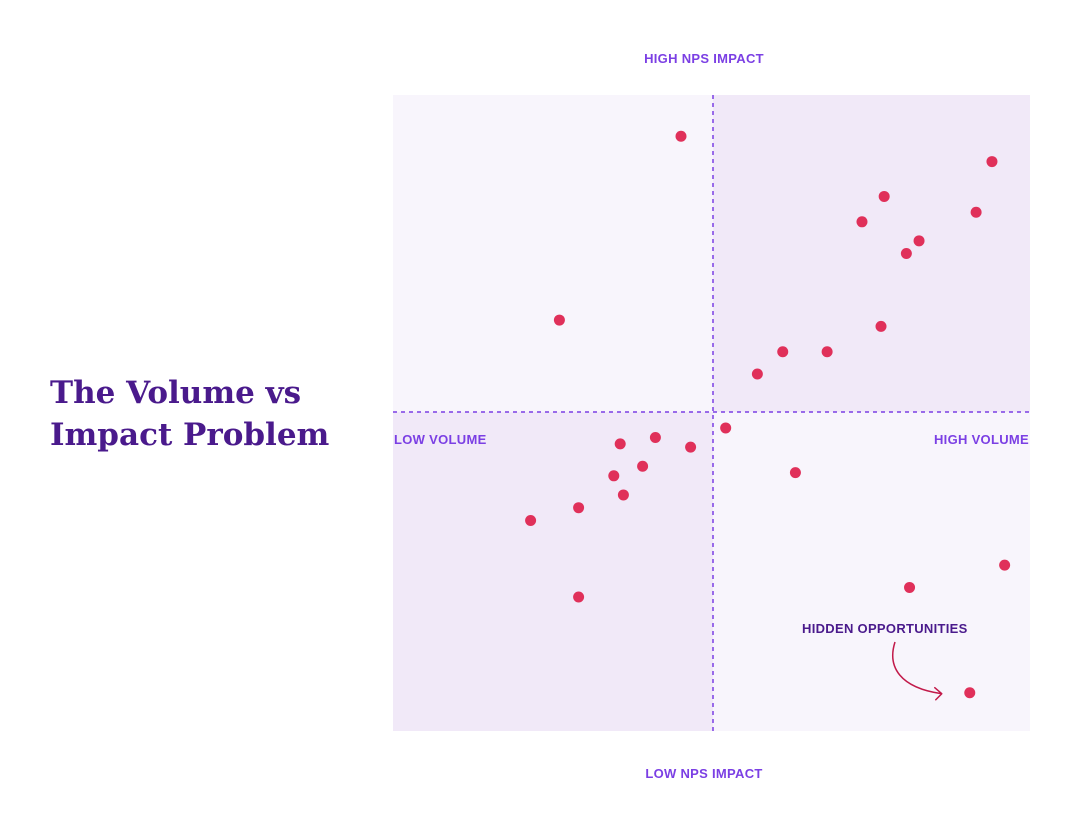 The height and width of the screenshot is (832, 1080). Describe the element at coordinates (917, 668) in the screenshot. I see `annotation-arrow-line` at that location.